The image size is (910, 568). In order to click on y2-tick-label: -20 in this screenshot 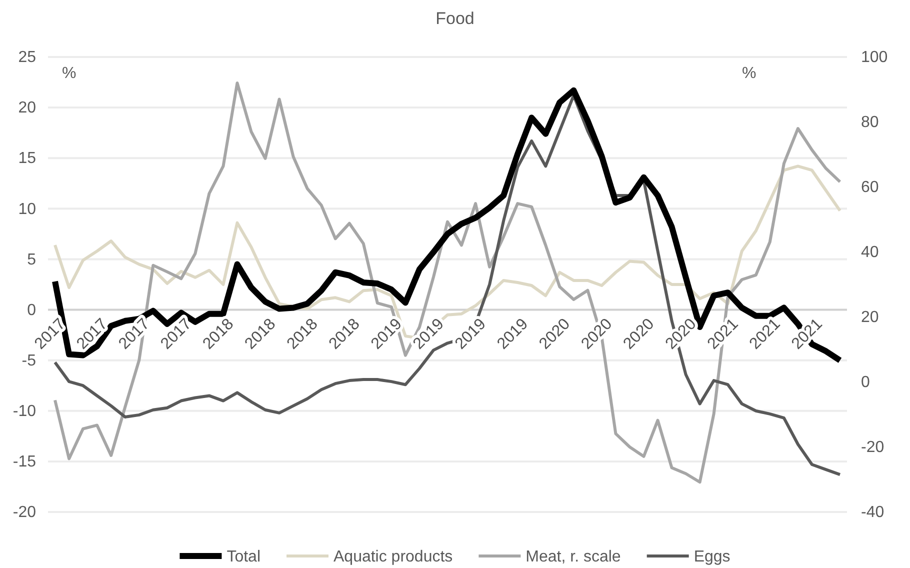, I will do `click(872, 447)`.